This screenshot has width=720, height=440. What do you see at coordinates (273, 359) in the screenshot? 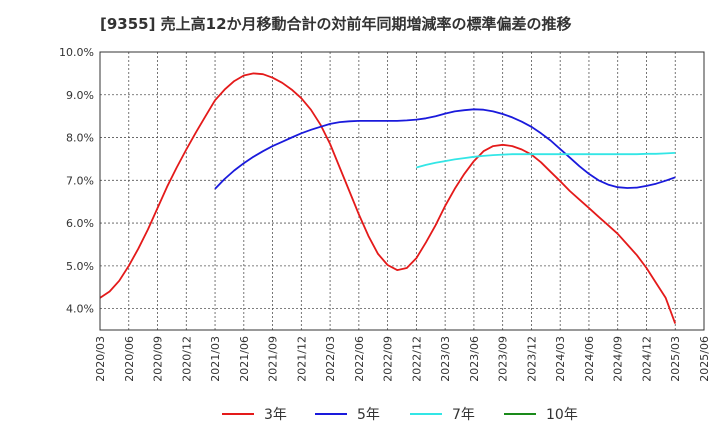
I see `x-tick-label: 2021/09` at bounding box center [273, 359].